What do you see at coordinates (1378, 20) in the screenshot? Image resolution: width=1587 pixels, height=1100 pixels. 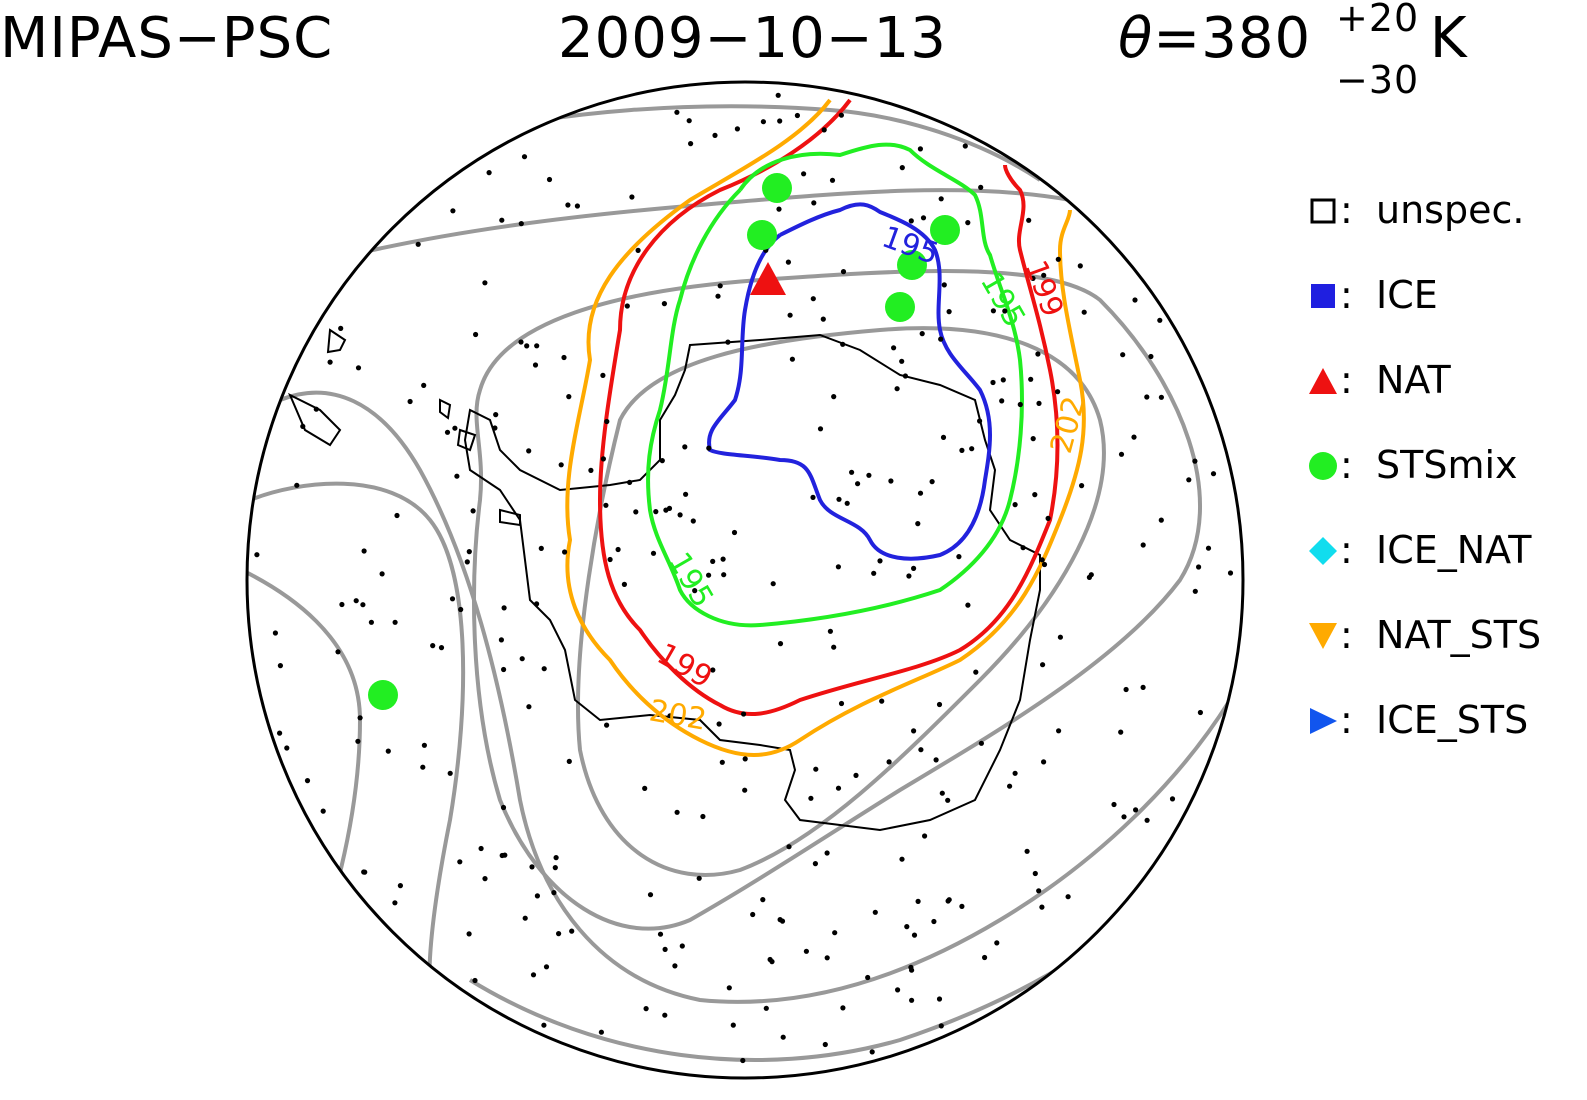 I see `theta-upper: +20` at bounding box center [1378, 20].